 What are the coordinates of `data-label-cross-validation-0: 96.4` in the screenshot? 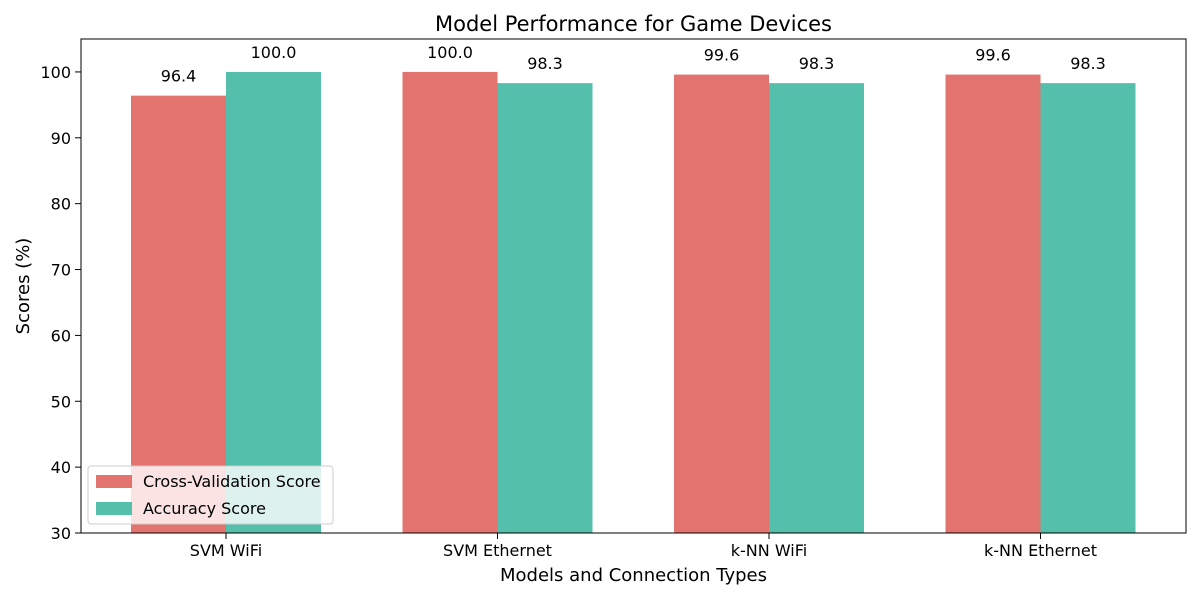 It's located at (179, 76).